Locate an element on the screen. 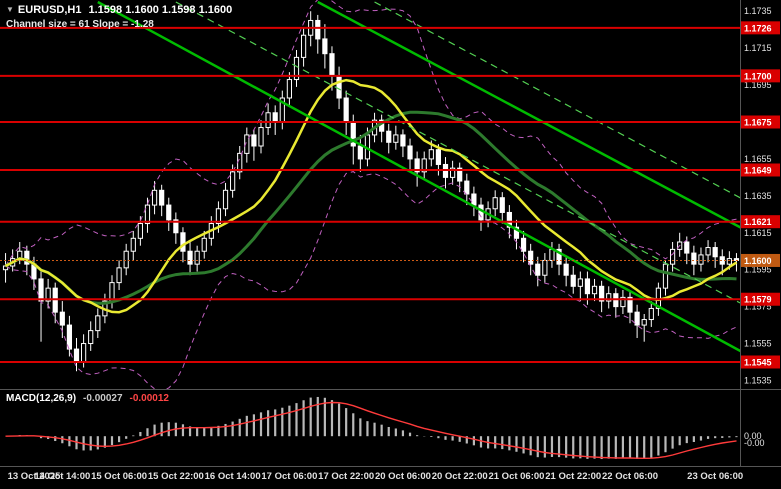 The image size is (781, 489). current-price-label: 1.1600 is located at coordinates (758, 261).